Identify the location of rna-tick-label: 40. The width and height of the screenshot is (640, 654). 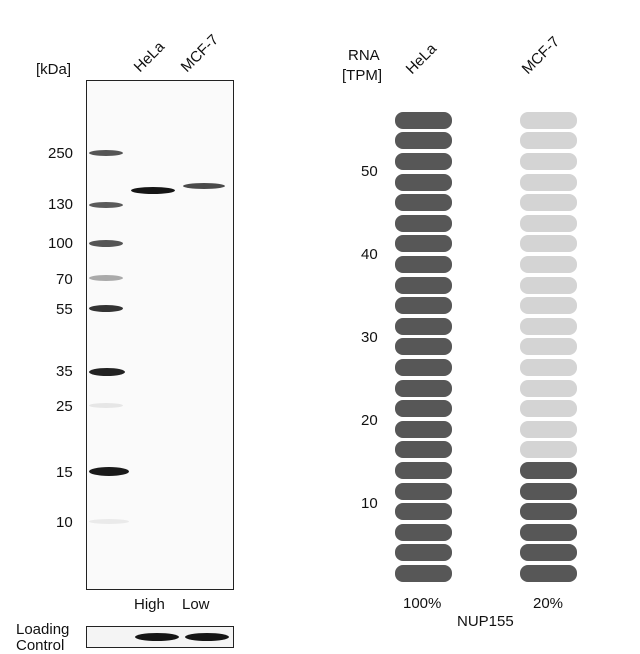
(369, 254).